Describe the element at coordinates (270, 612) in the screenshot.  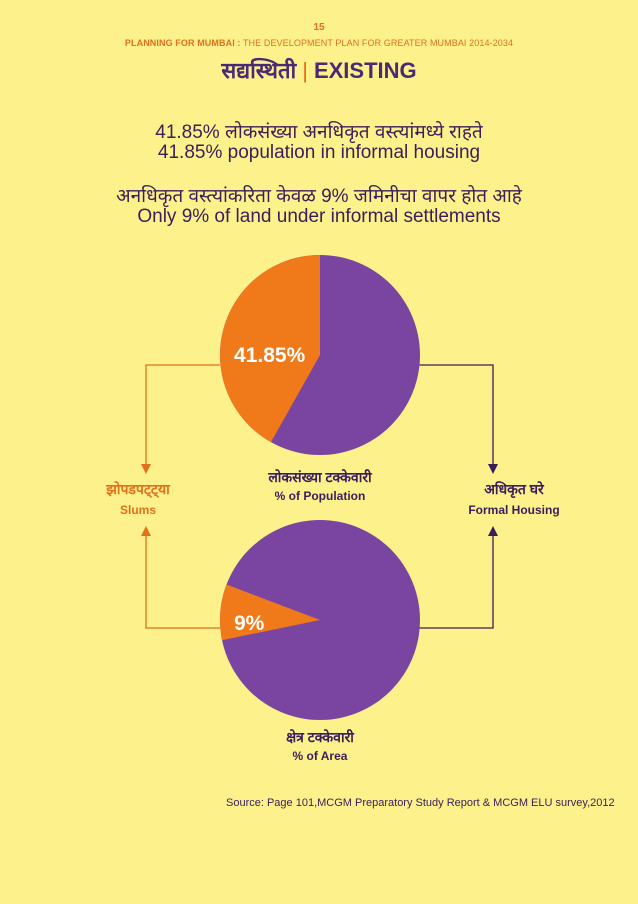
I see `area-pie-slice-slums` at that location.